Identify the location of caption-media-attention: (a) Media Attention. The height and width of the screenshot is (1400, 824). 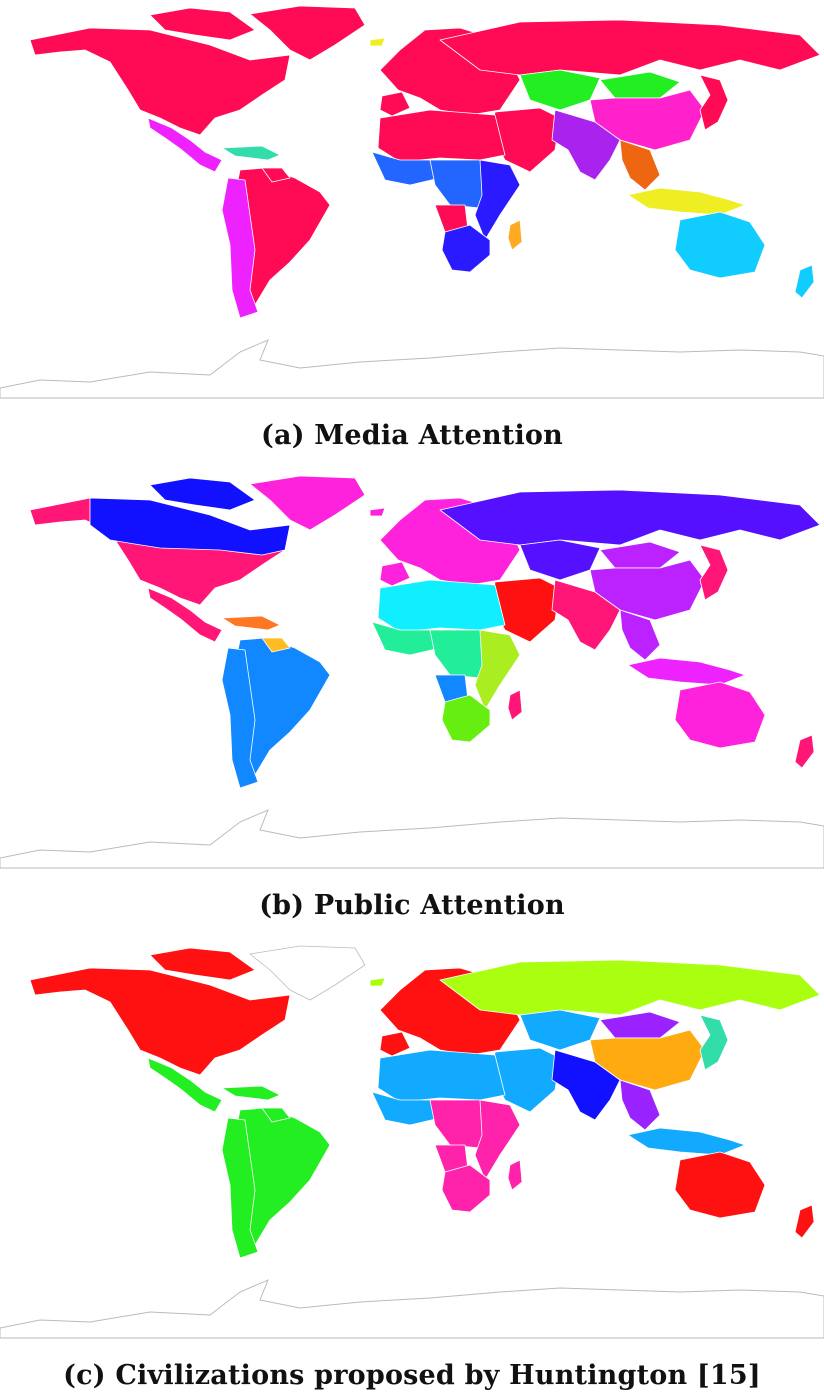
(412, 435).